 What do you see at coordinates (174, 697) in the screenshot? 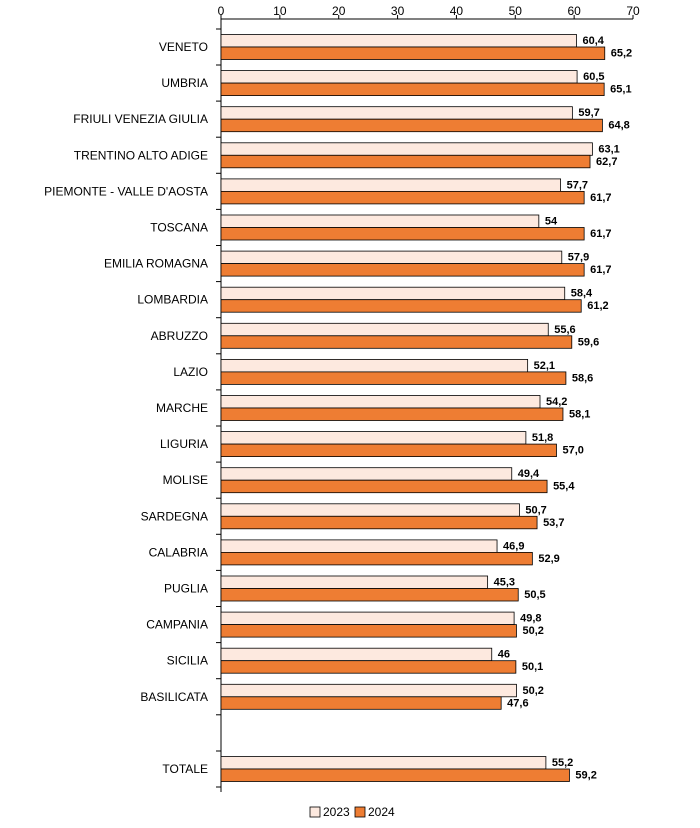
I see `category-label: BASILICATA` at bounding box center [174, 697].